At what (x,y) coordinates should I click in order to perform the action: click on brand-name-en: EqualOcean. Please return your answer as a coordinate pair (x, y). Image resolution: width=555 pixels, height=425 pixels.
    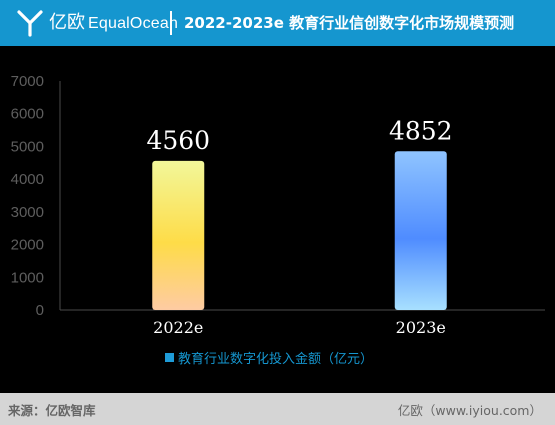
    Looking at the image, I should click on (133, 23).